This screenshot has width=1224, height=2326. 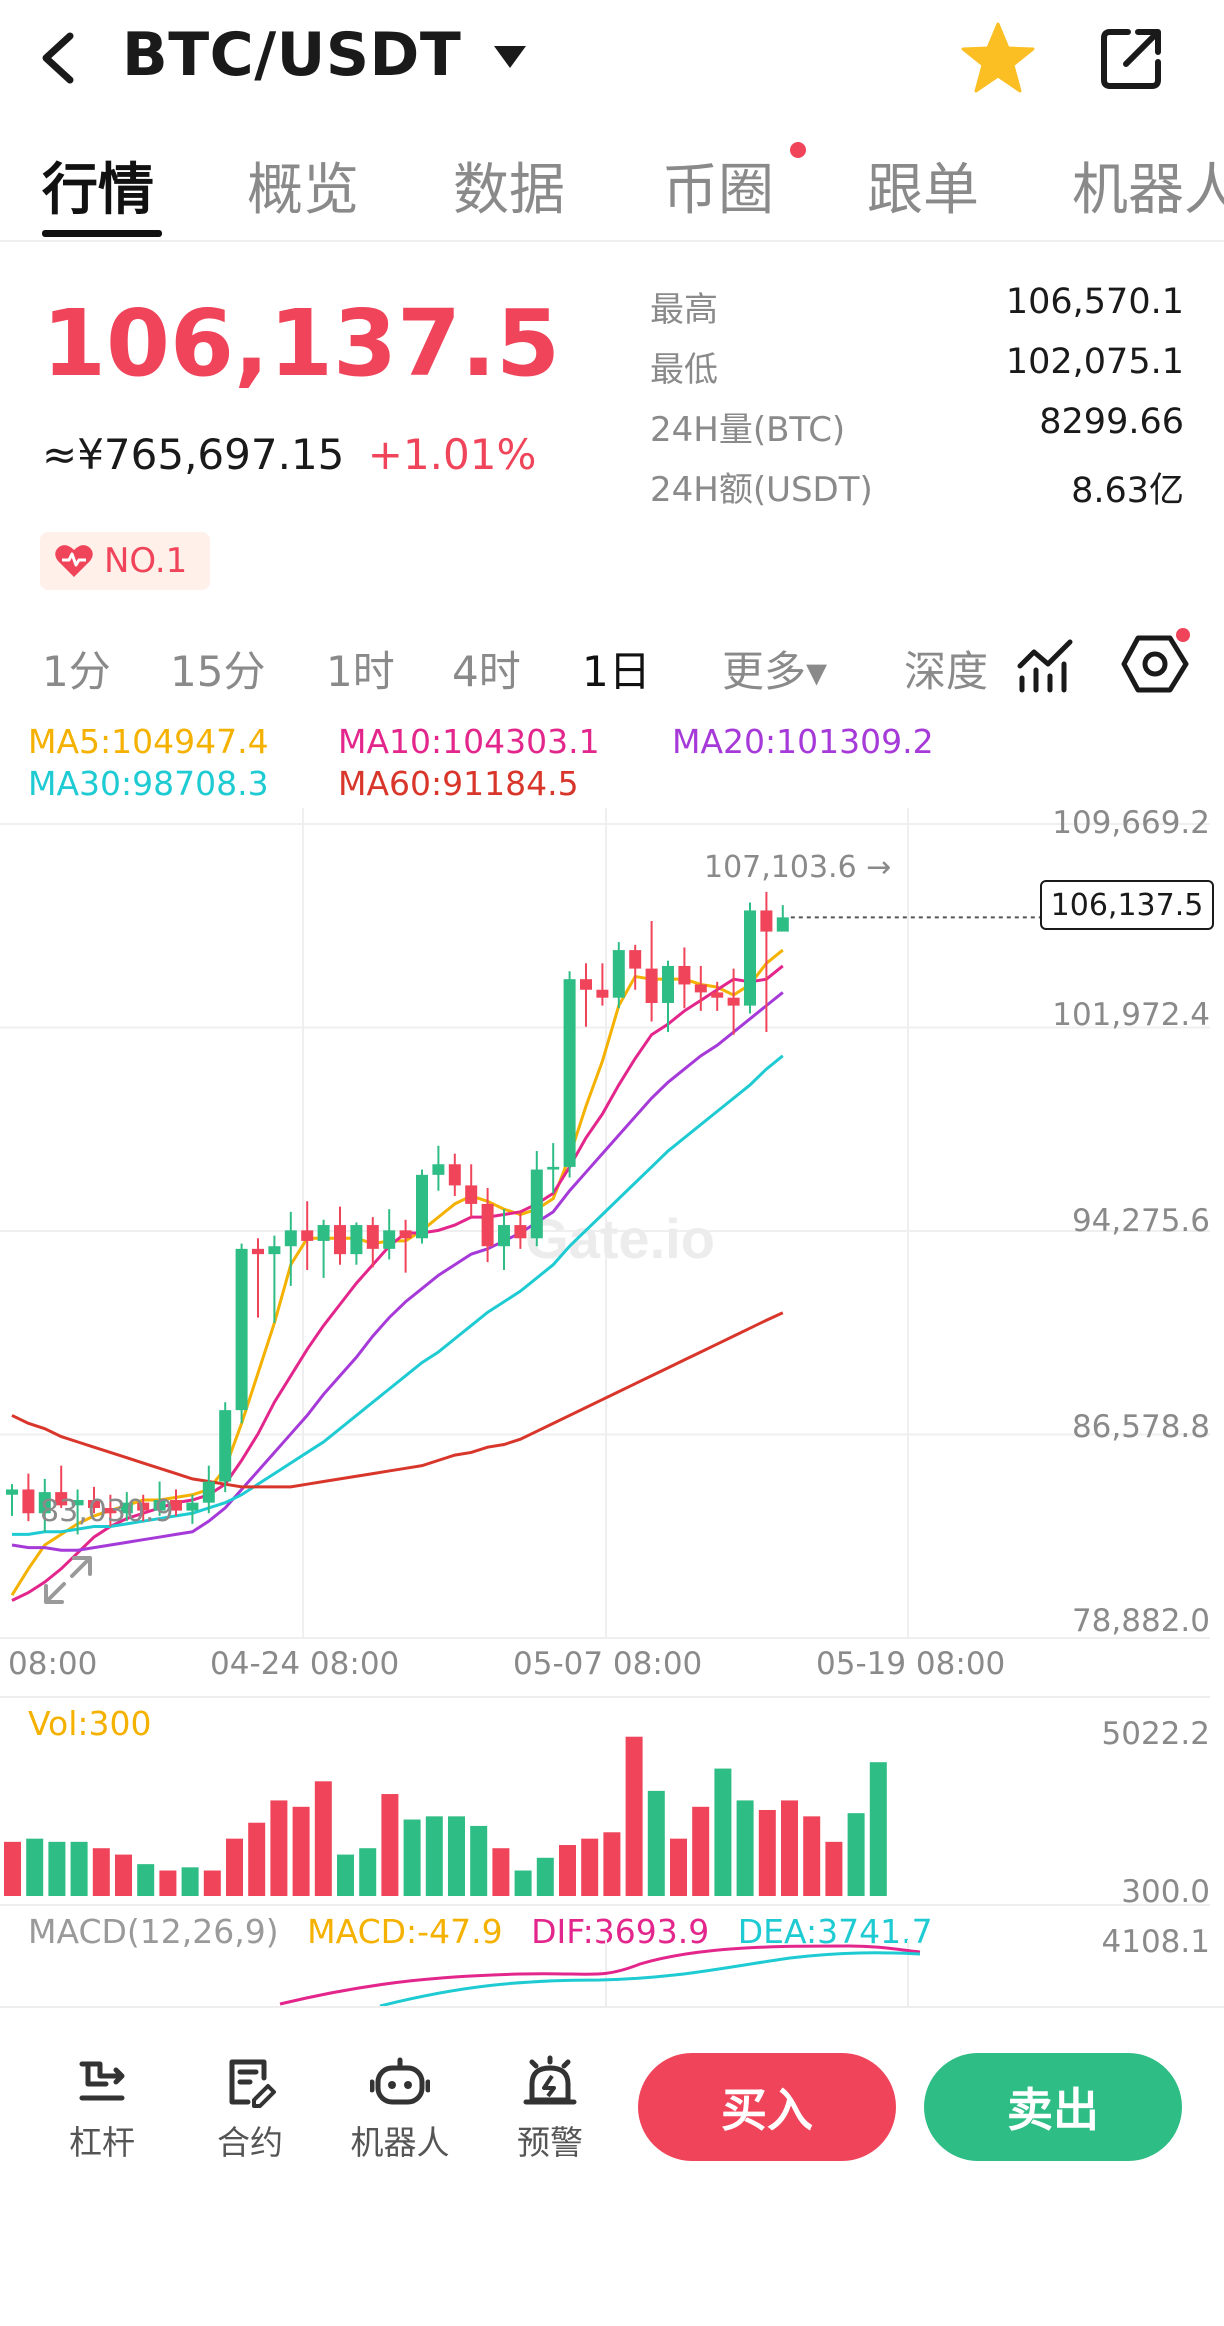 I want to click on macd-label: MACD(12,26,9), so click(x=153, y=1931).